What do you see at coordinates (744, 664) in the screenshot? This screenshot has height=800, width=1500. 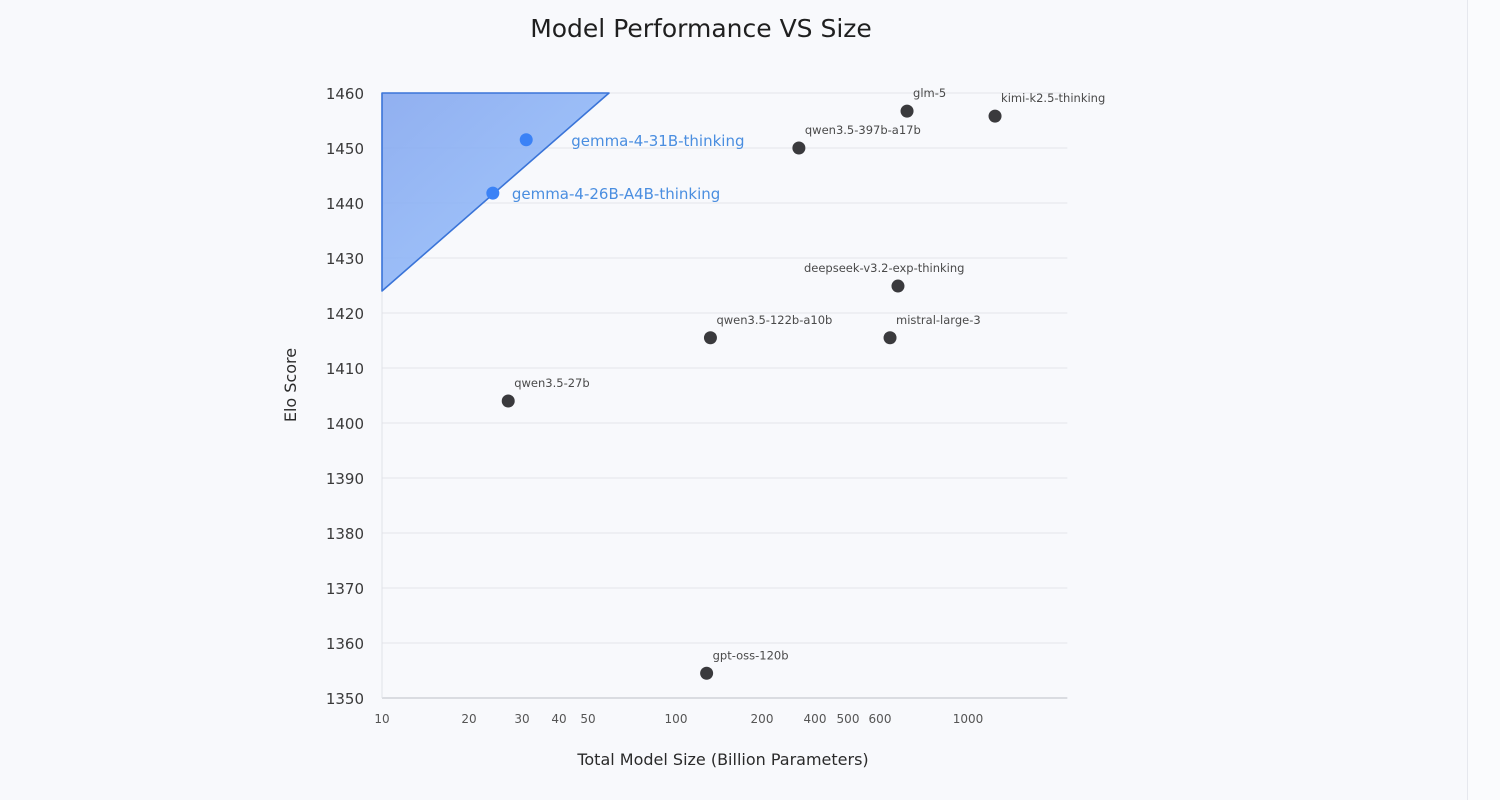 I see `data-point-group: gpt-oss-120b` at bounding box center [744, 664].